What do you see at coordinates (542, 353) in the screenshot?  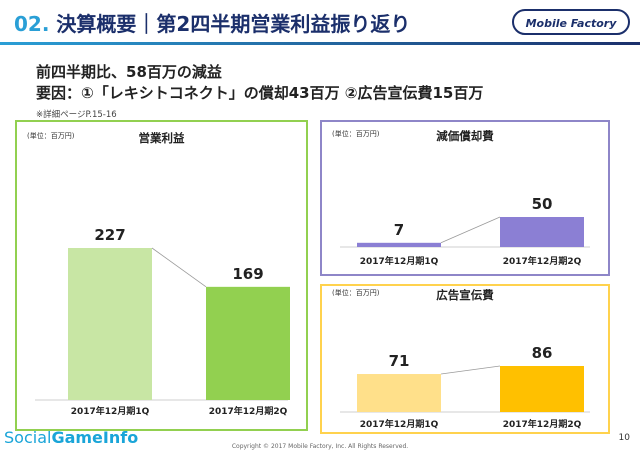 I see `bar-value-label: 86` at bounding box center [542, 353].